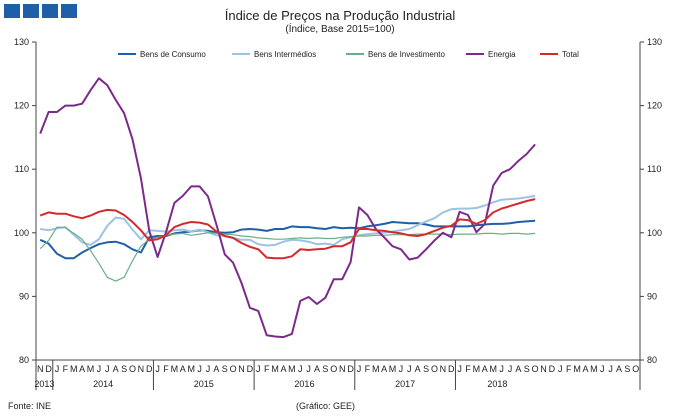  What do you see at coordinates (30, 406) in the screenshot?
I see `source-note: Fonte: INE` at bounding box center [30, 406].